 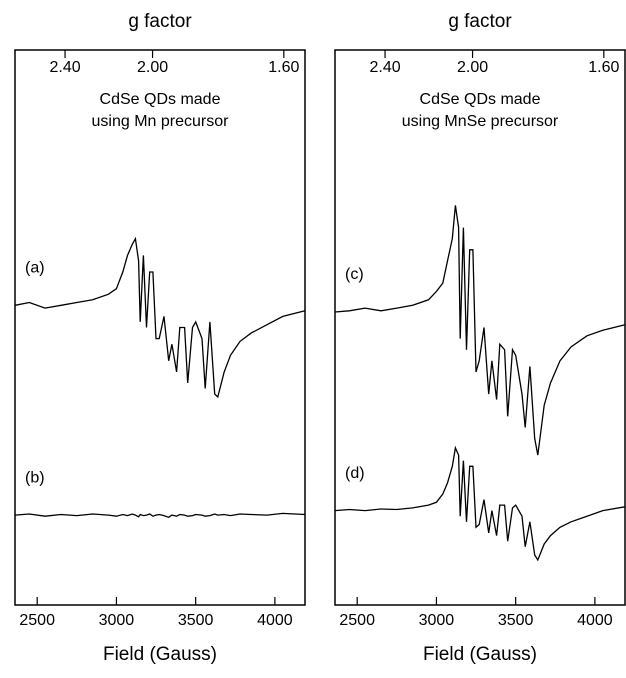 I want to click on series-label: (b), so click(x=35, y=477).